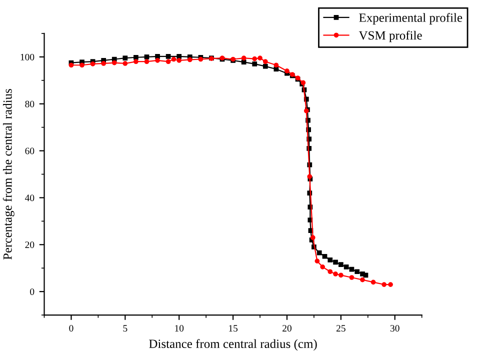 This screenshot has height=352, width=481. I want to click on y-tick-label: 20, so click(29, 245).